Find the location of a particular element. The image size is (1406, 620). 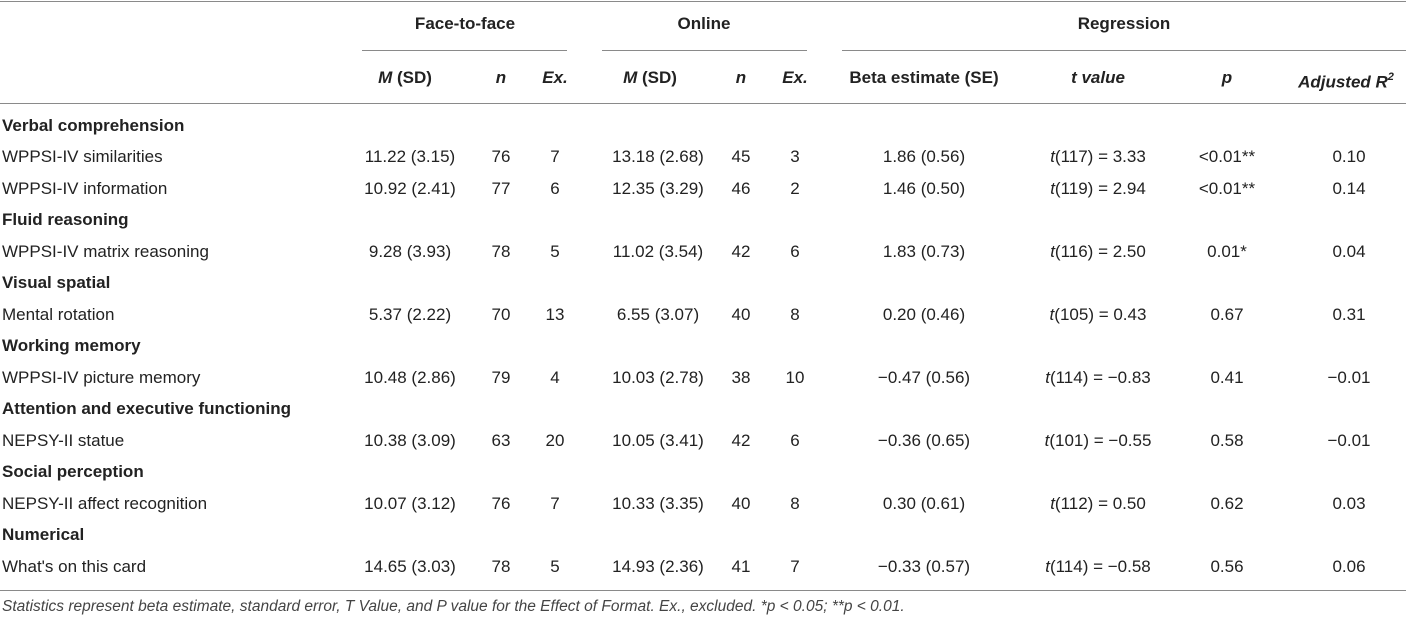

cell-adjusted-r2: 0.14 is located at coordinates (1349, 188).